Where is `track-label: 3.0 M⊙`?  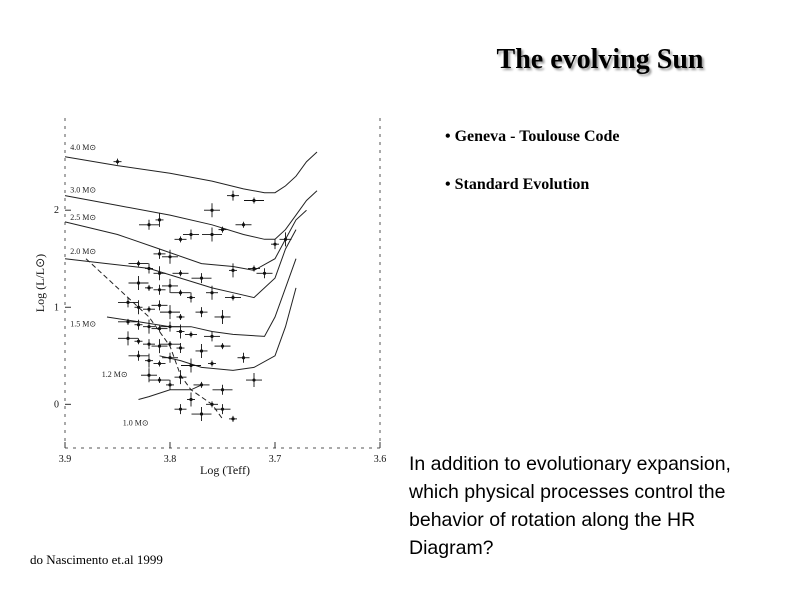
track-label: 3.0 M⊙ is located at coordinates (83, 190).